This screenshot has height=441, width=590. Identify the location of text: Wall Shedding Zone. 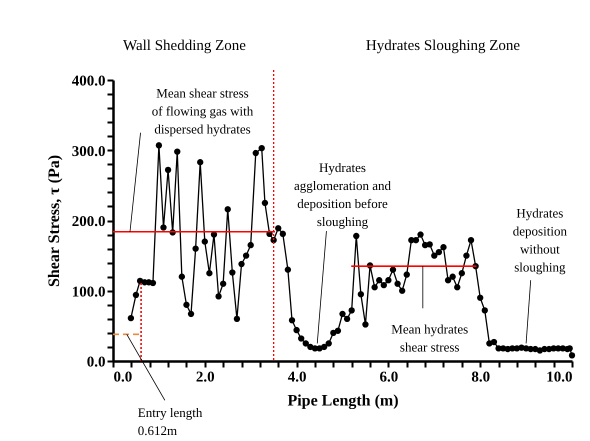
(184, 46).